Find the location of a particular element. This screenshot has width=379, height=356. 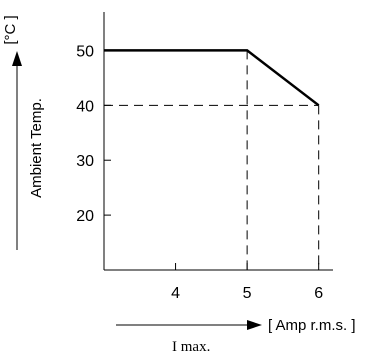

y-axis-label-group: Ambient Temp. [°C ] is located at coordinates (23, 132).